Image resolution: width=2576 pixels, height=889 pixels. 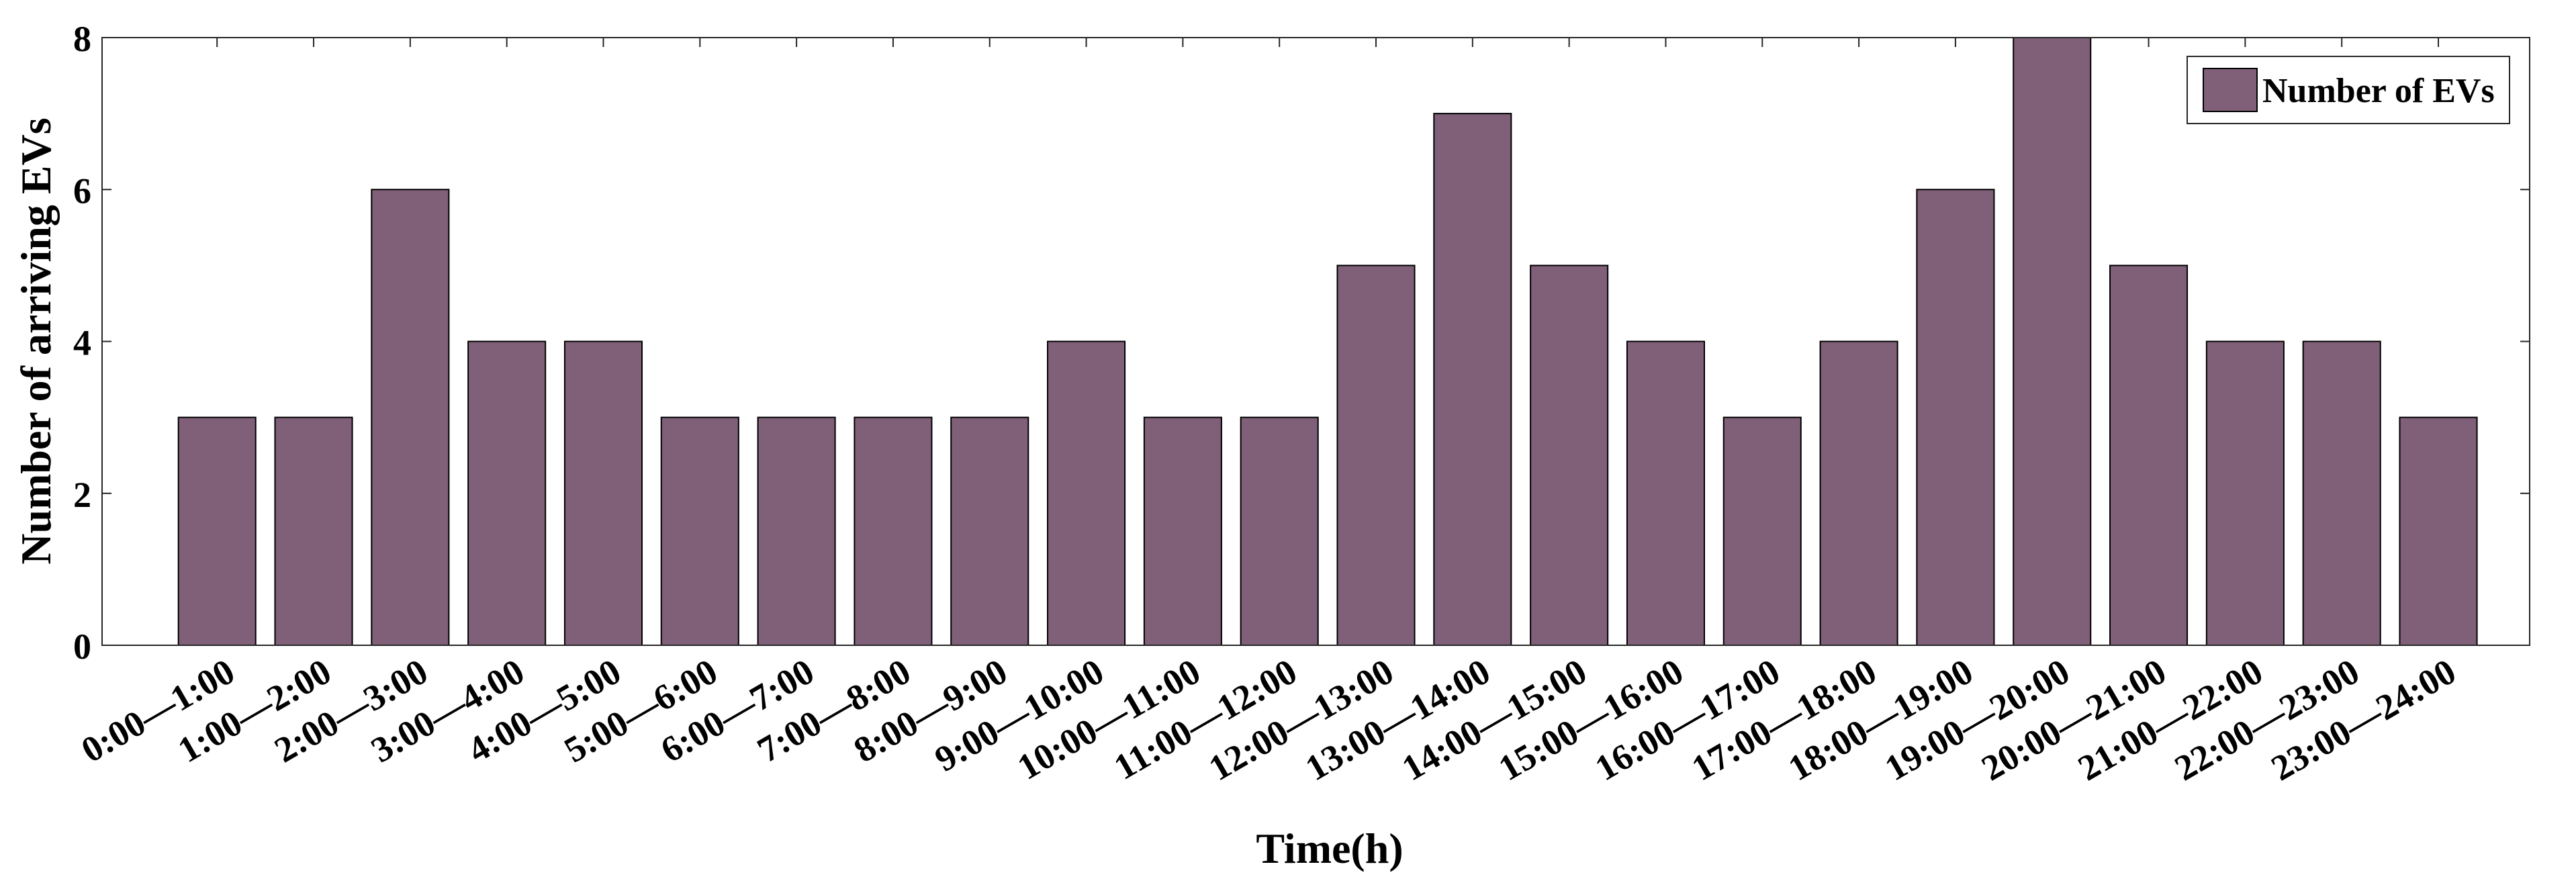 What do you see at coordinates (1329, 848) in the screenshot?
I see `x-axis-title: Time(h)` at bounding box center [1329, 848].